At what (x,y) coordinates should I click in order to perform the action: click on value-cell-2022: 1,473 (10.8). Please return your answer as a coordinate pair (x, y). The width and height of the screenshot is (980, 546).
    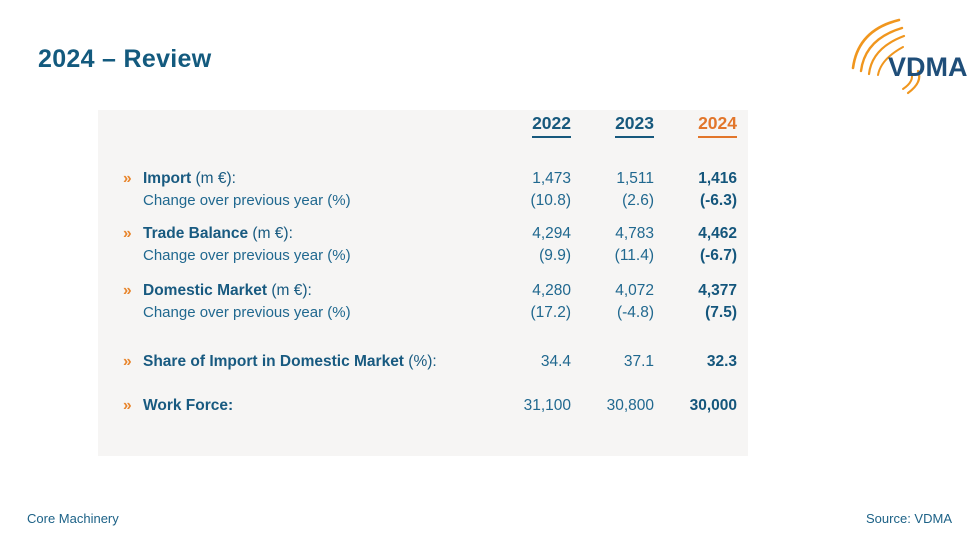
    Looking at the image, I should click on (530, 189).